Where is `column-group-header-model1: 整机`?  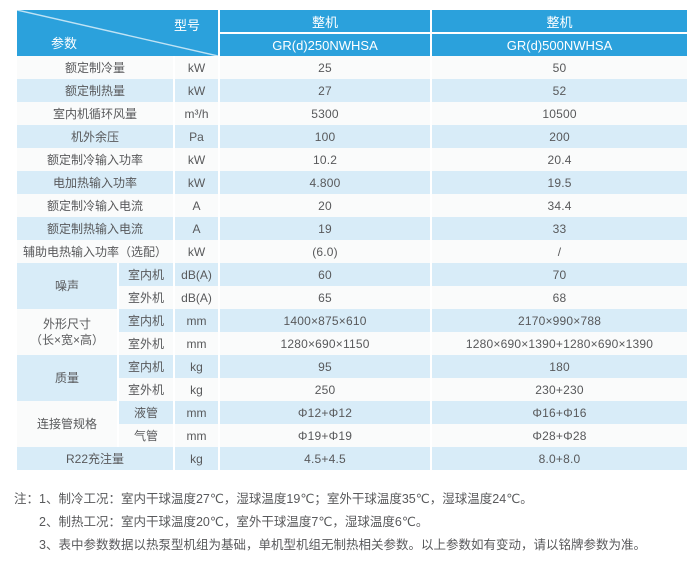 column-group-header-model1: 整机 is located at coordinates (325, 22).